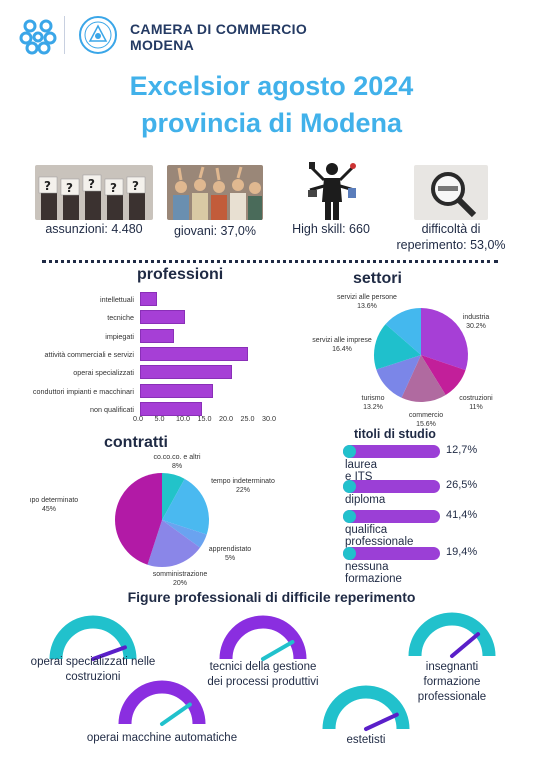 The image size is (543, 768). Describe the element at coordinates (243, 481) in the screenshot. I see `contratti-slice-label: tempo indeterminato` at that location.